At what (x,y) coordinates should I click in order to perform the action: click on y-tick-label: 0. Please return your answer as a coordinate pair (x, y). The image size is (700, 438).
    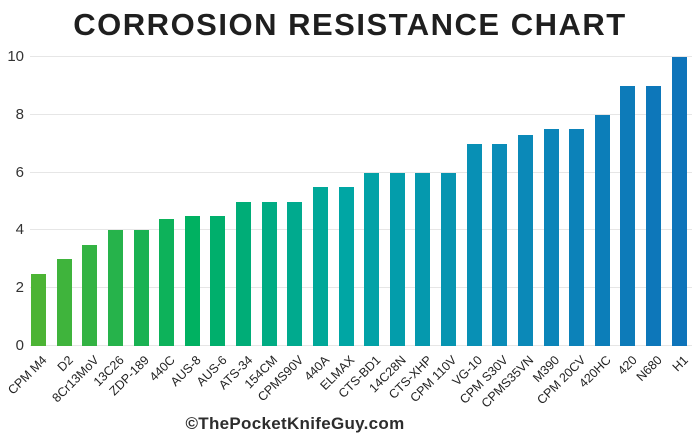
    Looking at the image, I should click on (19, 345).